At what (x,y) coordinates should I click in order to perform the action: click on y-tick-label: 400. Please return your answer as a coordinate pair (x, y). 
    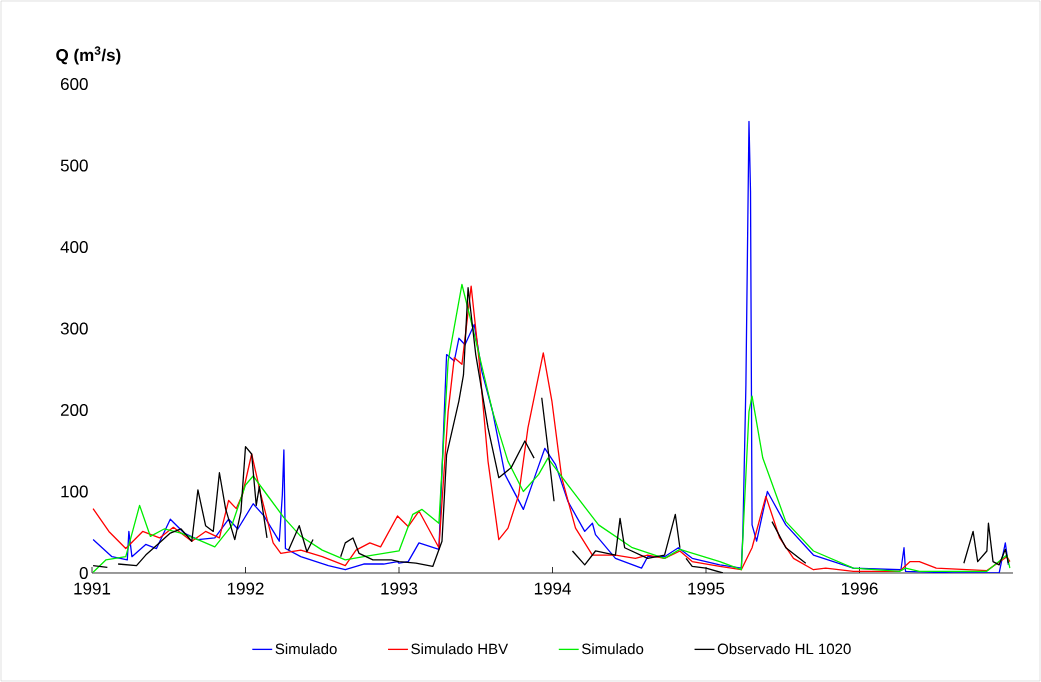
    Looking at the image, I should click on (74, 247).